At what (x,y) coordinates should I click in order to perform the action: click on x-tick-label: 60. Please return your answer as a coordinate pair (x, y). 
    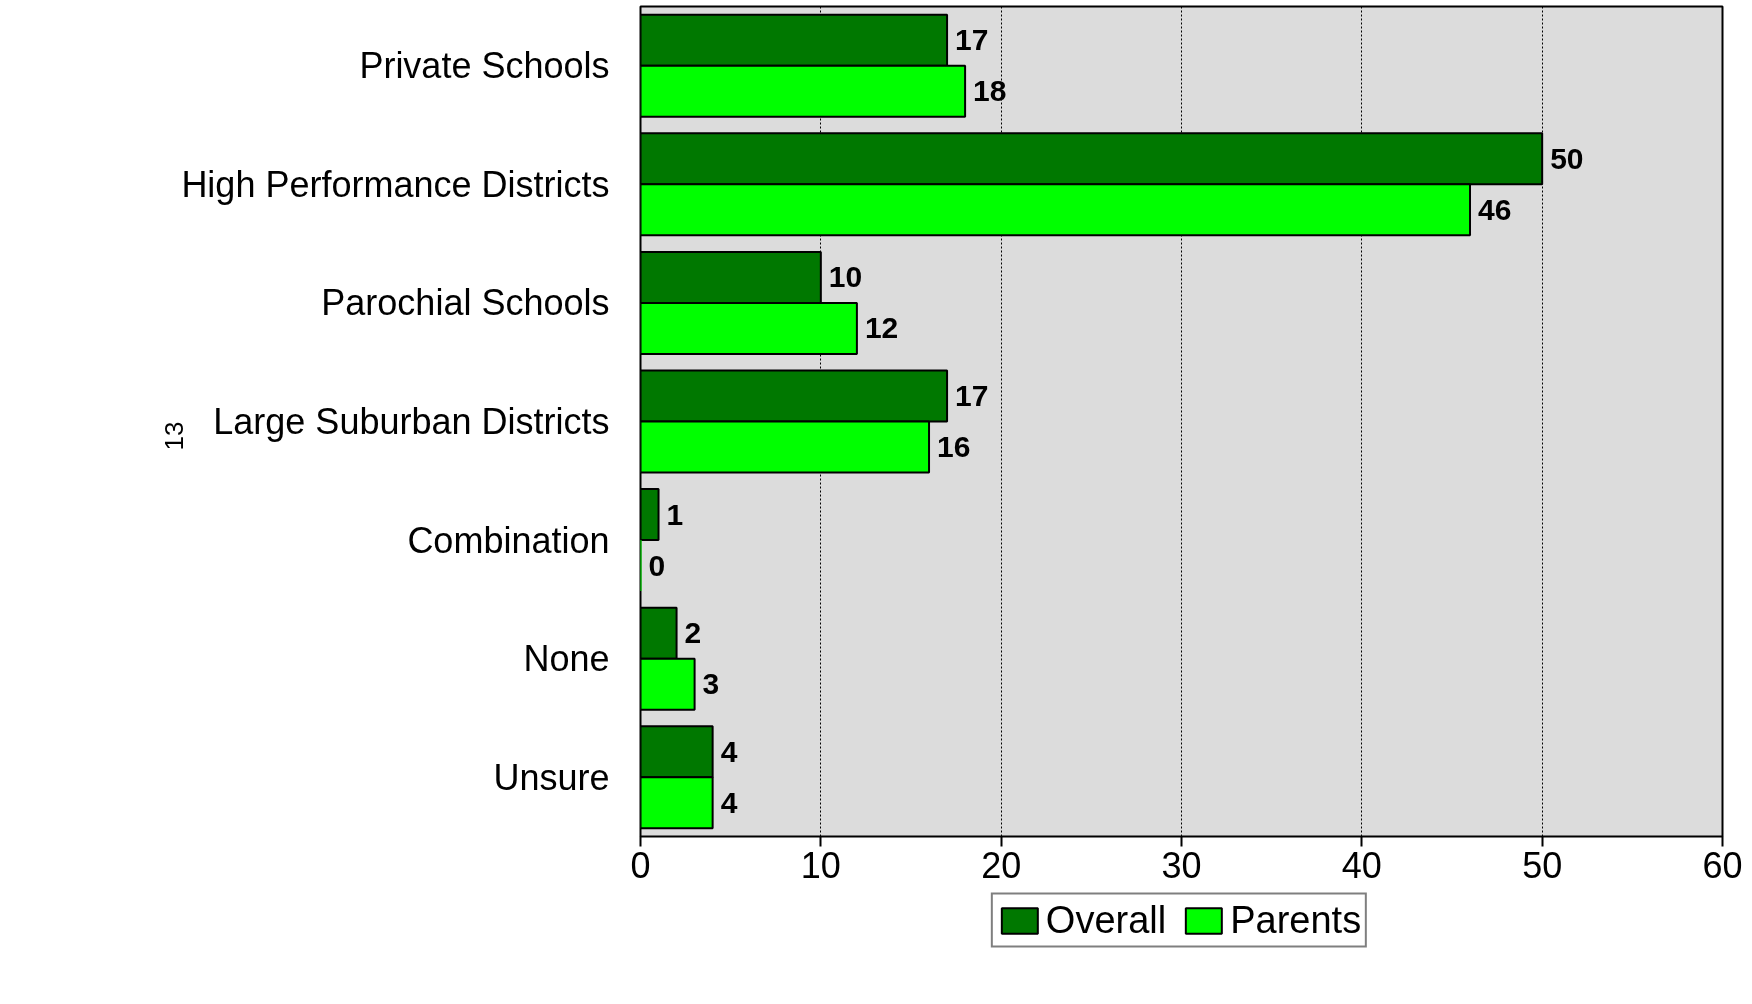
    Looking at the image, I should click on (1722, 865).